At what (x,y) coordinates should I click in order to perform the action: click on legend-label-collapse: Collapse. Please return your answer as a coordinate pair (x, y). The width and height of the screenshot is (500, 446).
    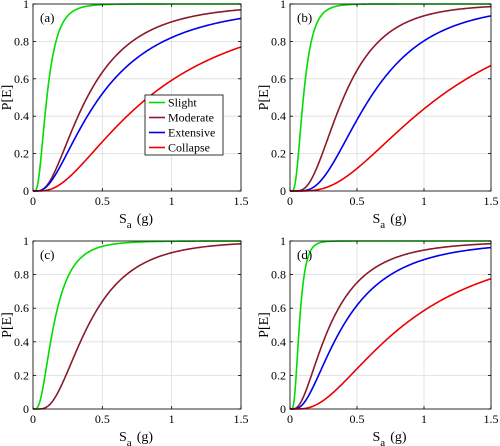
    Looking at the image, I should click on (189, 148).